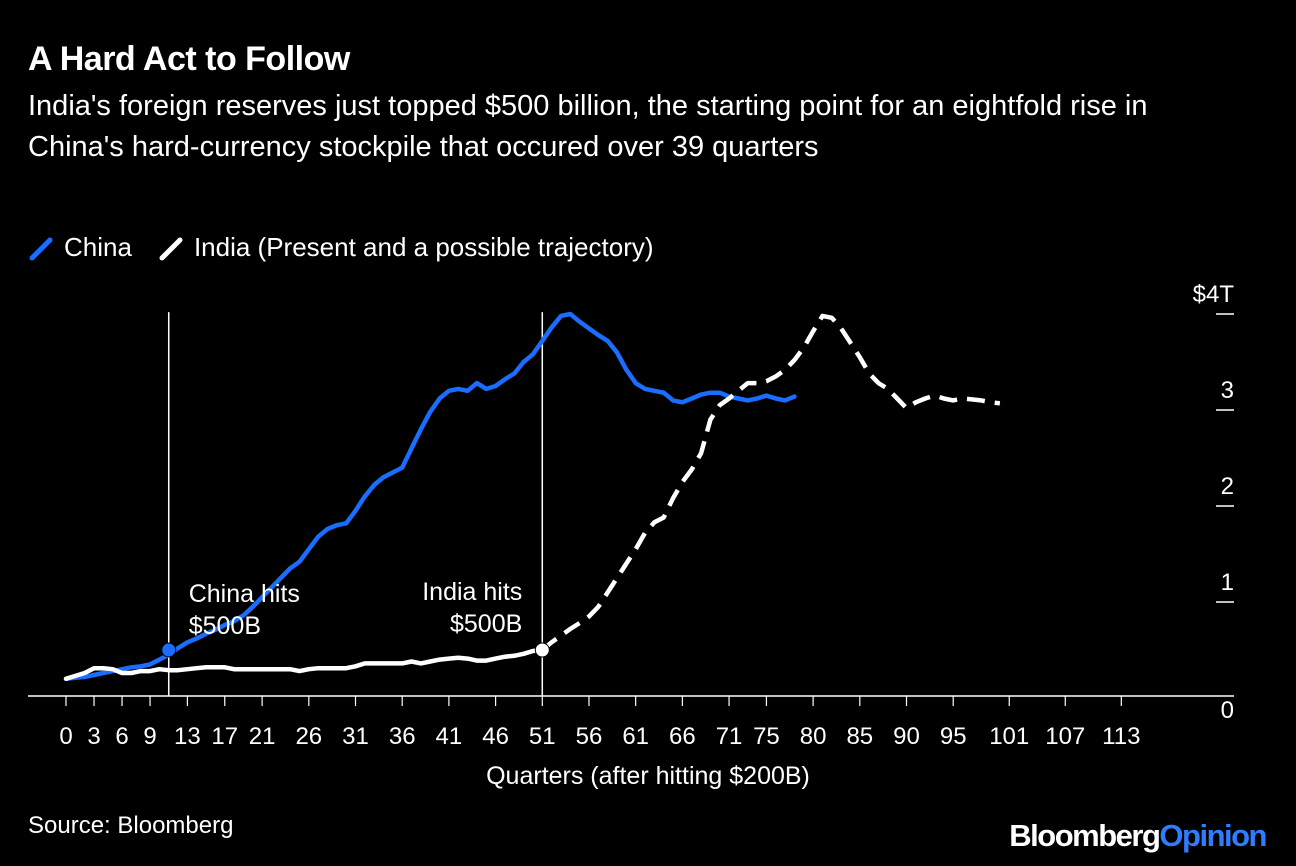 The image size is (1296, 866). Describe the element at coordinates (472, 592) in the screenshot. I see `annotation-label: India hits` at that location.